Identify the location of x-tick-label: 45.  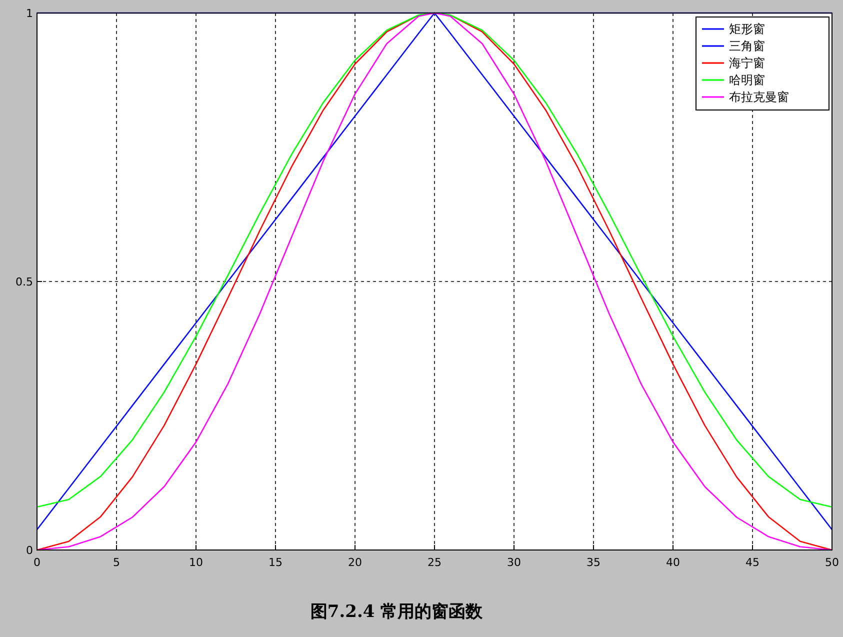
(753, 562).